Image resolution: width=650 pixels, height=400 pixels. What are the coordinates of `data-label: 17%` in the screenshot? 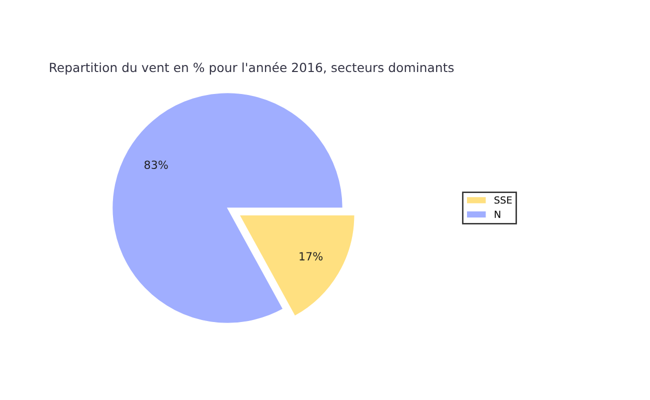 It's located at (311, 256).